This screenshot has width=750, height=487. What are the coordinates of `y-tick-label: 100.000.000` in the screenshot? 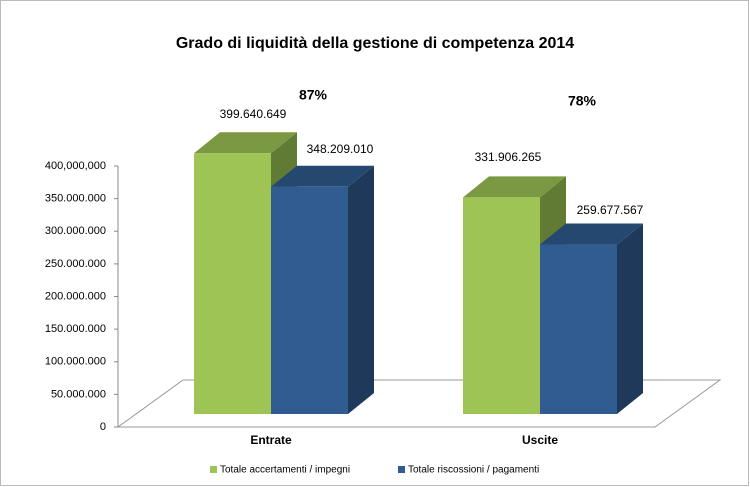 It's located at (75, 362).